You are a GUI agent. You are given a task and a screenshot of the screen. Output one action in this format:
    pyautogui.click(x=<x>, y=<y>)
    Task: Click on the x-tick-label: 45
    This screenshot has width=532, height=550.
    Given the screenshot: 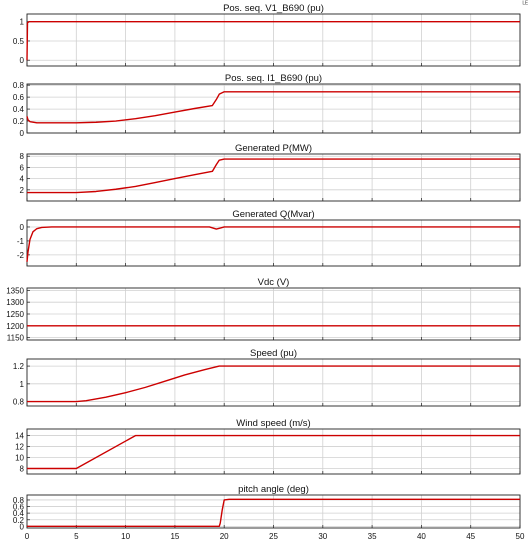 What is the action you would take?
    pyautogui.click(x=470, y=536)
    